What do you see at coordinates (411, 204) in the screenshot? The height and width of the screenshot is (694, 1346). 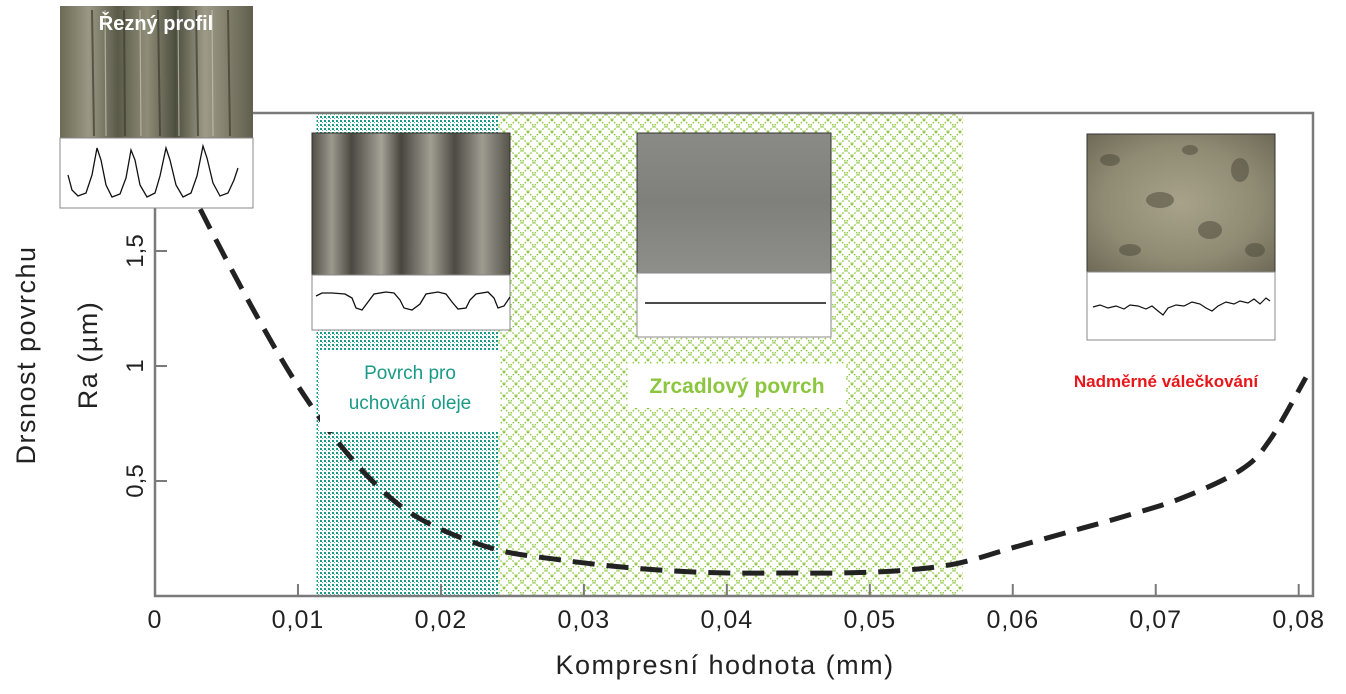 I see `photo-2-image` at bounding box center [411, 204].